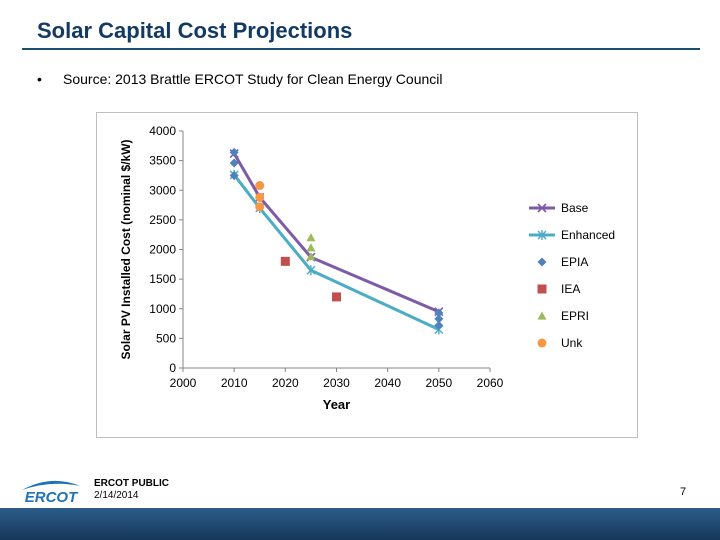 Image resolution: width=720 pixels, height=540 pixels. What do you see at coordinates (116, 495) in the screenshot?
I see `footer-date: 2/14/2014` at bounding box center [116, 495].